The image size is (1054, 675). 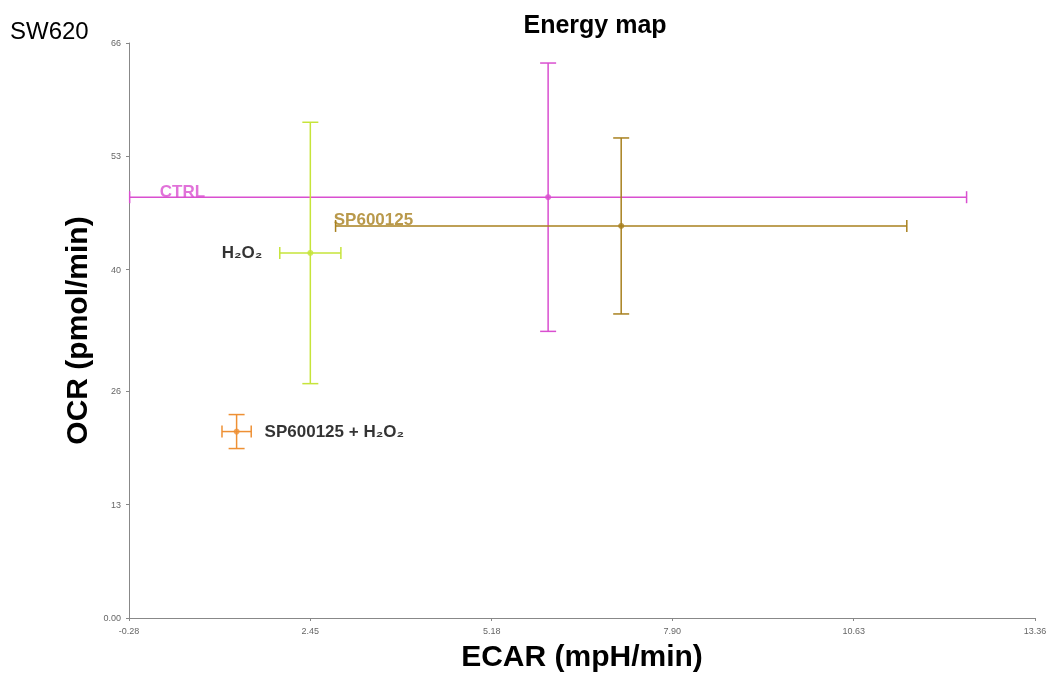 What do you see at coordinates (242, 253) in the screenshot?
I see `text: H₂O₂` at bounding box center [242, 253].